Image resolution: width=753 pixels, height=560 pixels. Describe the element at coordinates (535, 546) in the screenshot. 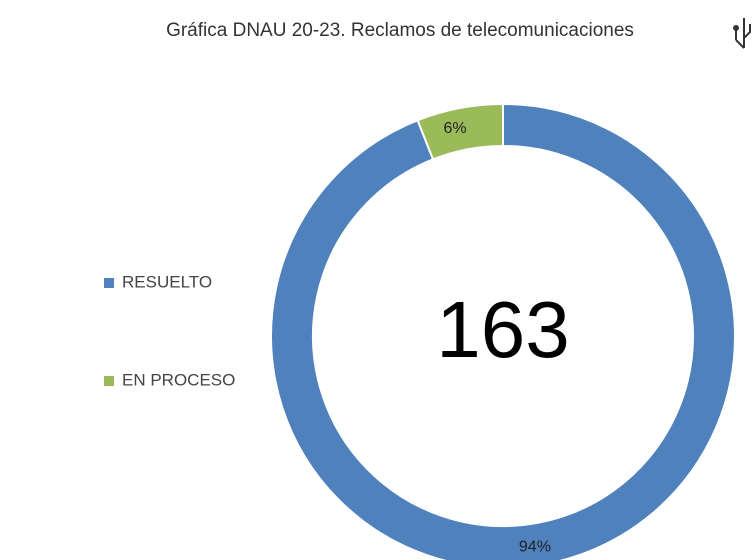

I see `data-label: 94%` at that location.